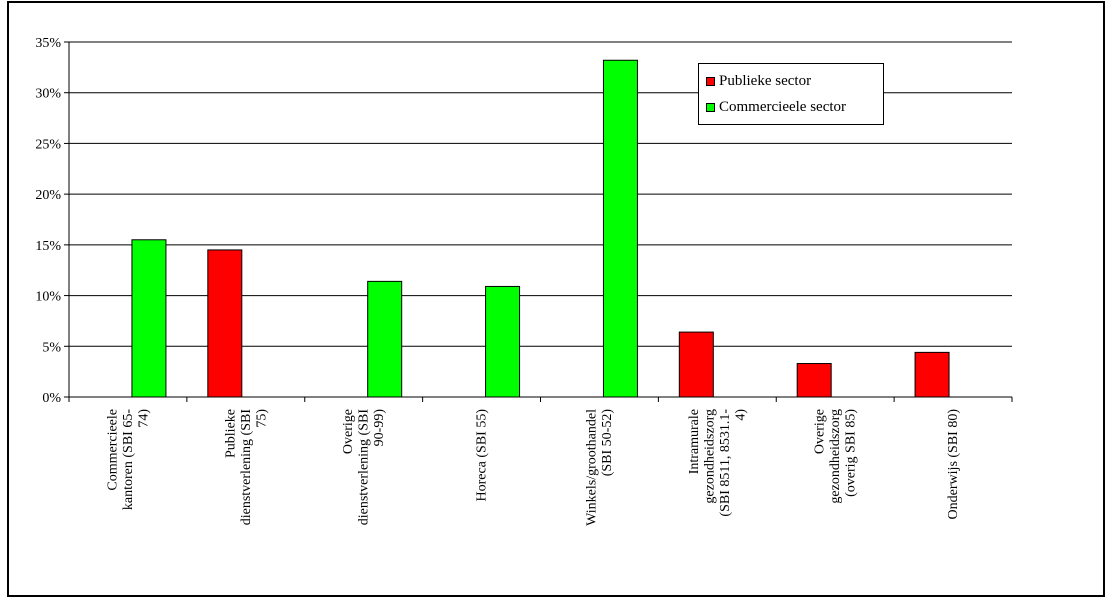  Describe the element at coordinates (48, 297) in the screenshot. I see `y-tick-label: 10%` at that location.